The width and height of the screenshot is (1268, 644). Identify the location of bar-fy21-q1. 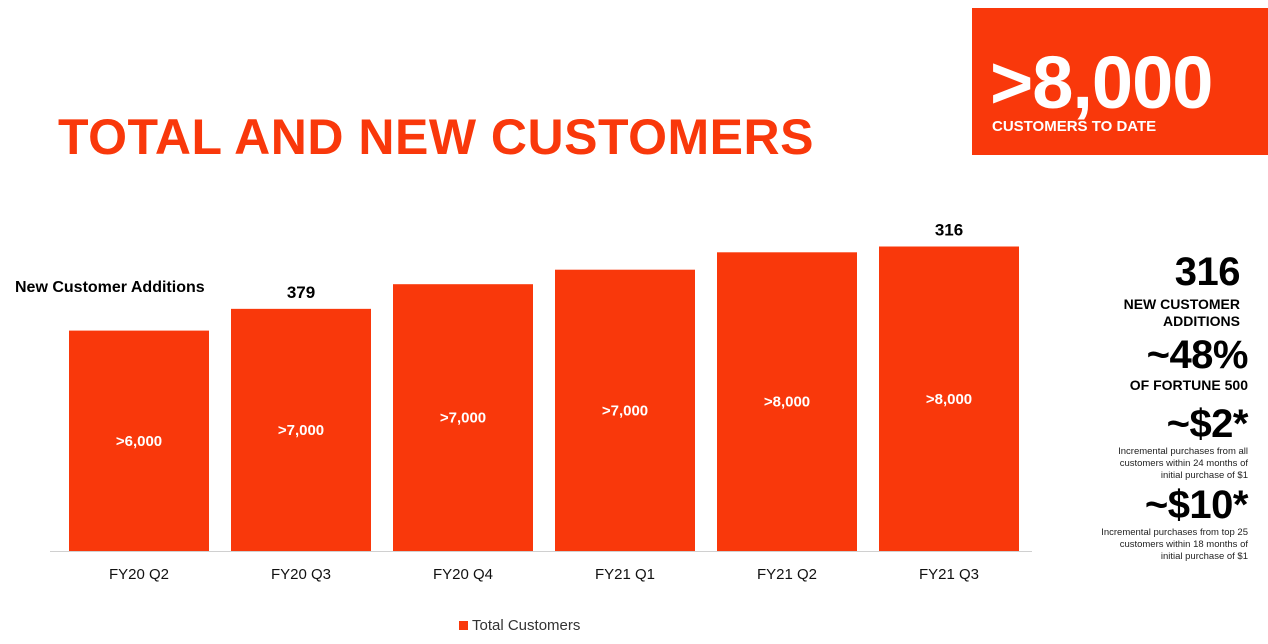
(625, 410).